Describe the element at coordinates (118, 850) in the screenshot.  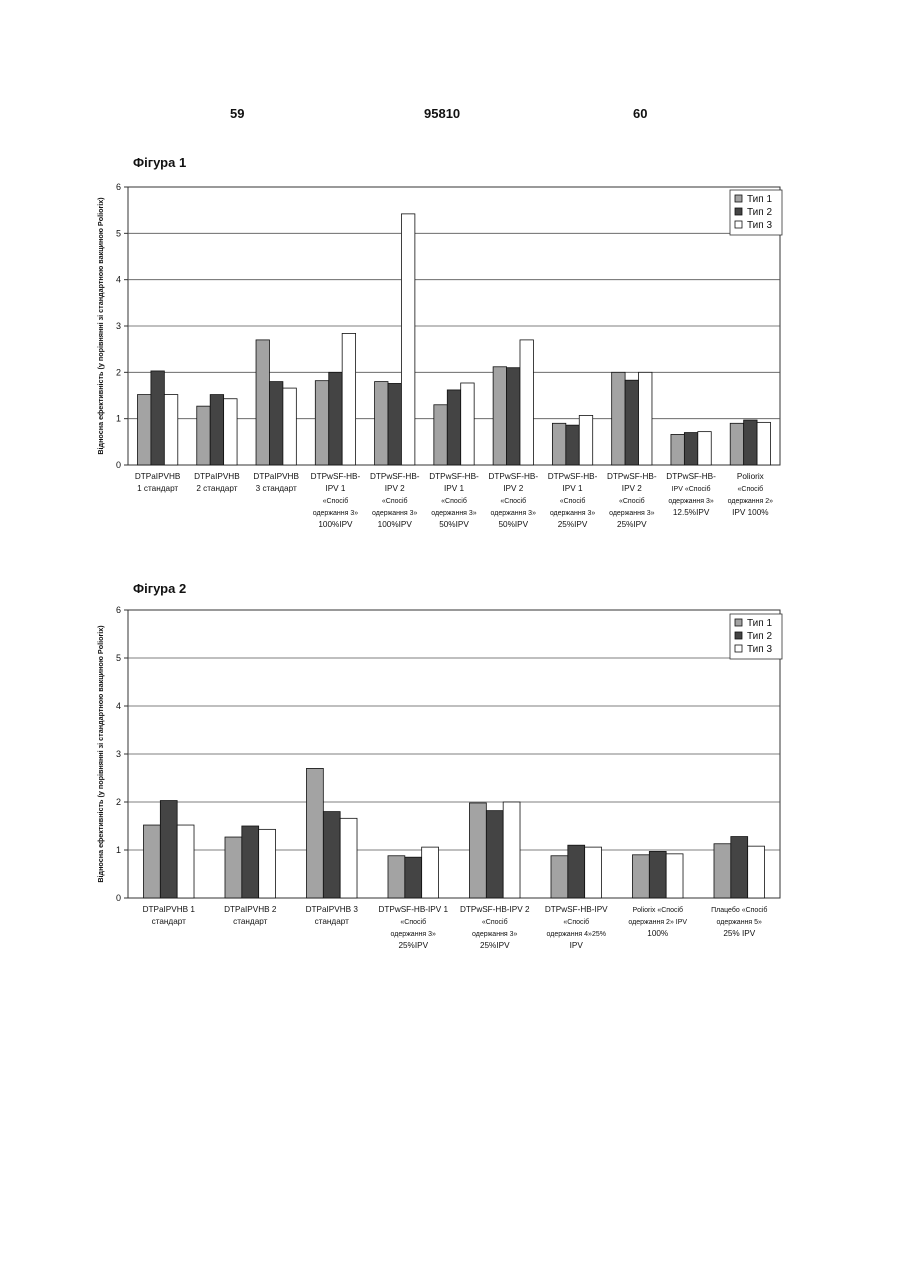
I see `y-tick-label: 1` at that location.